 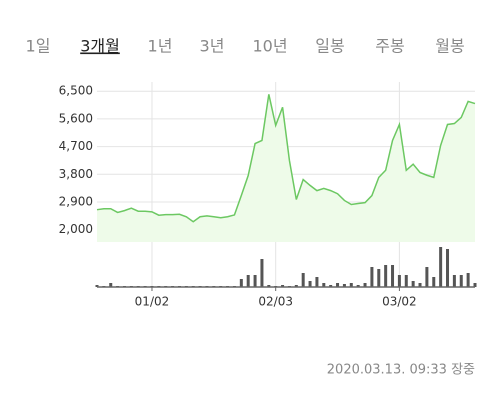 I want to click on x-tick-label: 02/03, so click(x=275, y=302).